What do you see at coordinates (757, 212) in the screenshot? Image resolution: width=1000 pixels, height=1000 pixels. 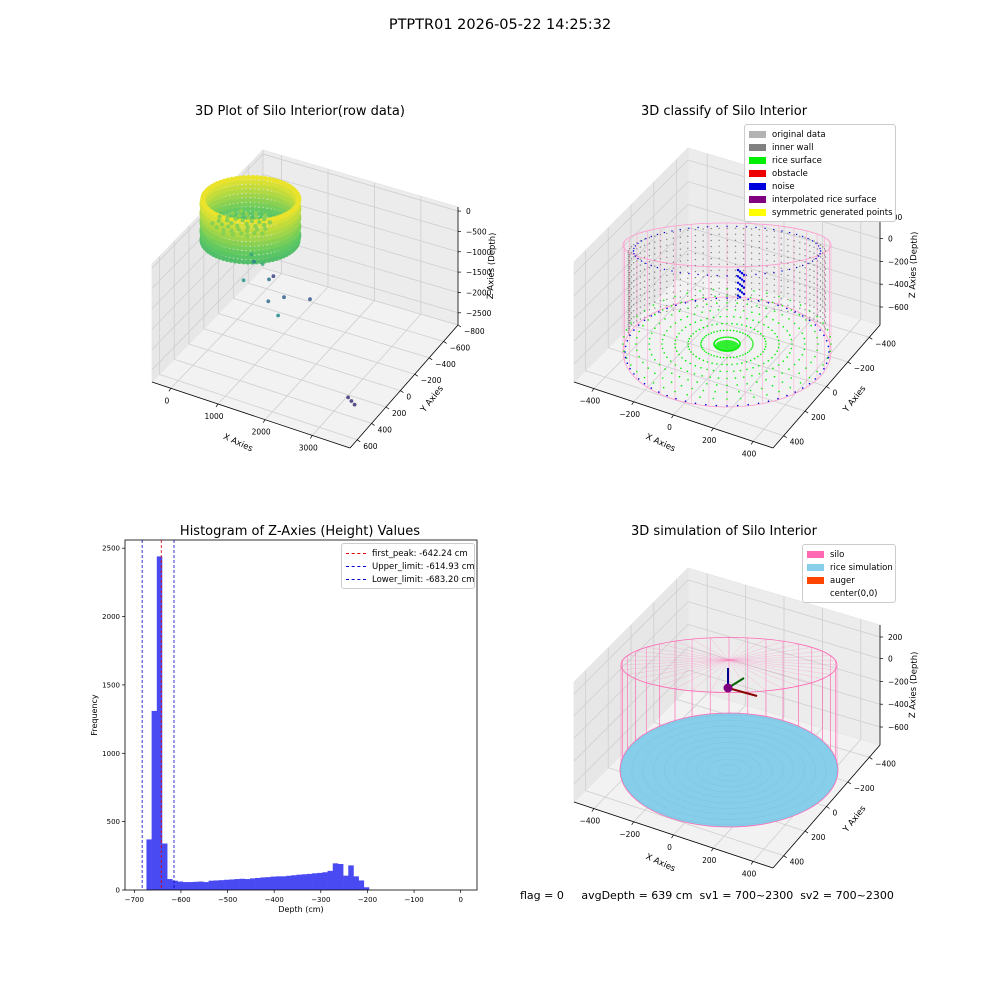 I see `p2-legend-swatch` at bounding box center [757, 212].